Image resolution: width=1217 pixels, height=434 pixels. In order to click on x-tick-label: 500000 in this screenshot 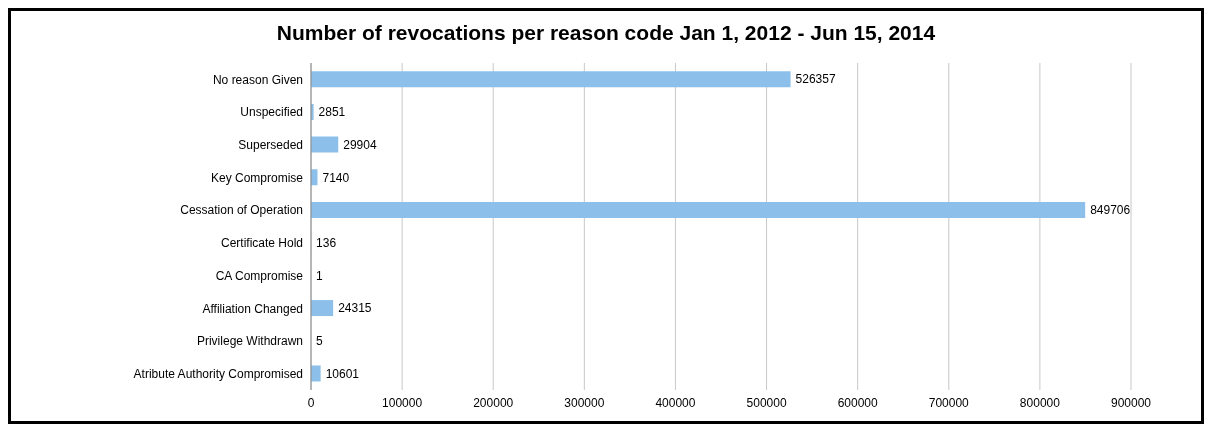, I will do `click(766, 402)`.